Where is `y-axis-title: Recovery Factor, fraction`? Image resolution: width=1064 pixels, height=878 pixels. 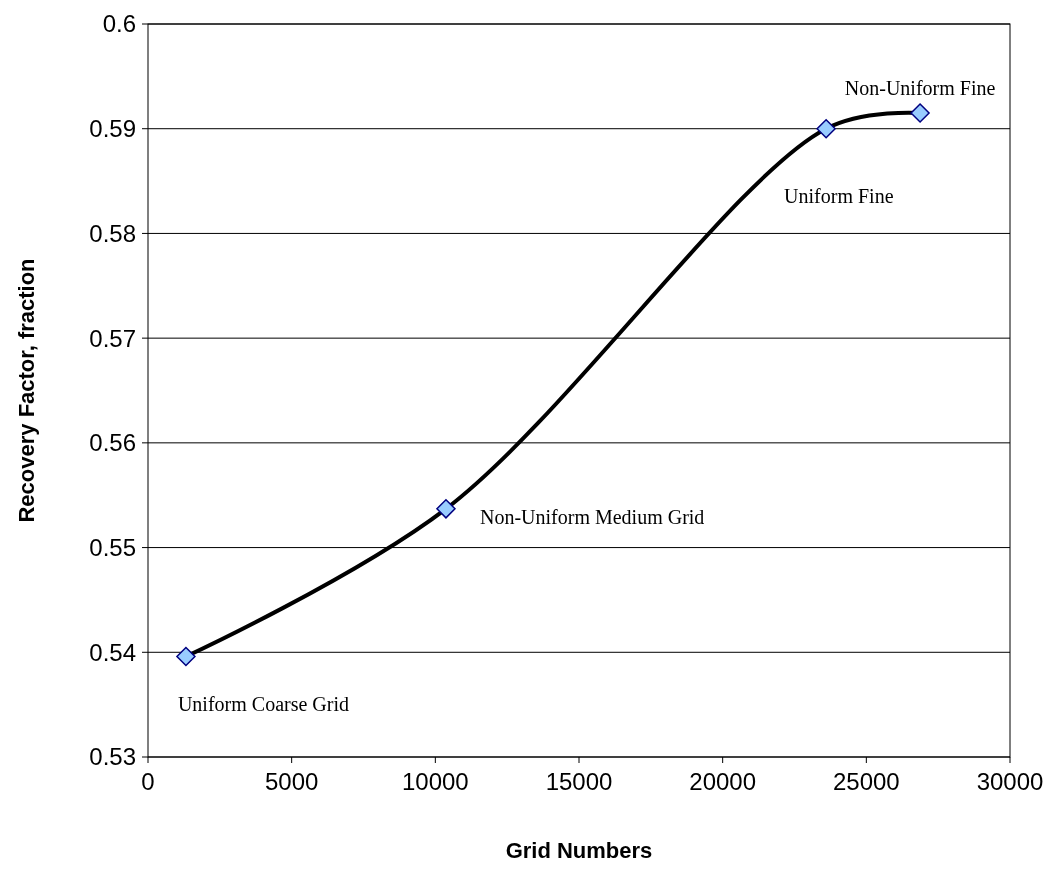 y-axis-title: Recovery Factor, fraction is located at coordinates (26, 390).